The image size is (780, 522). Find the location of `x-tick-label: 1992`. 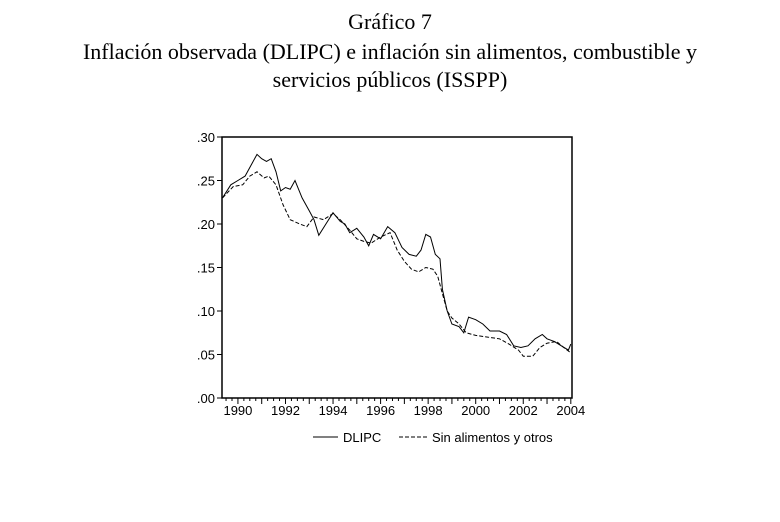

x-tick-label: 1992 is located at coordinates (285, 410).